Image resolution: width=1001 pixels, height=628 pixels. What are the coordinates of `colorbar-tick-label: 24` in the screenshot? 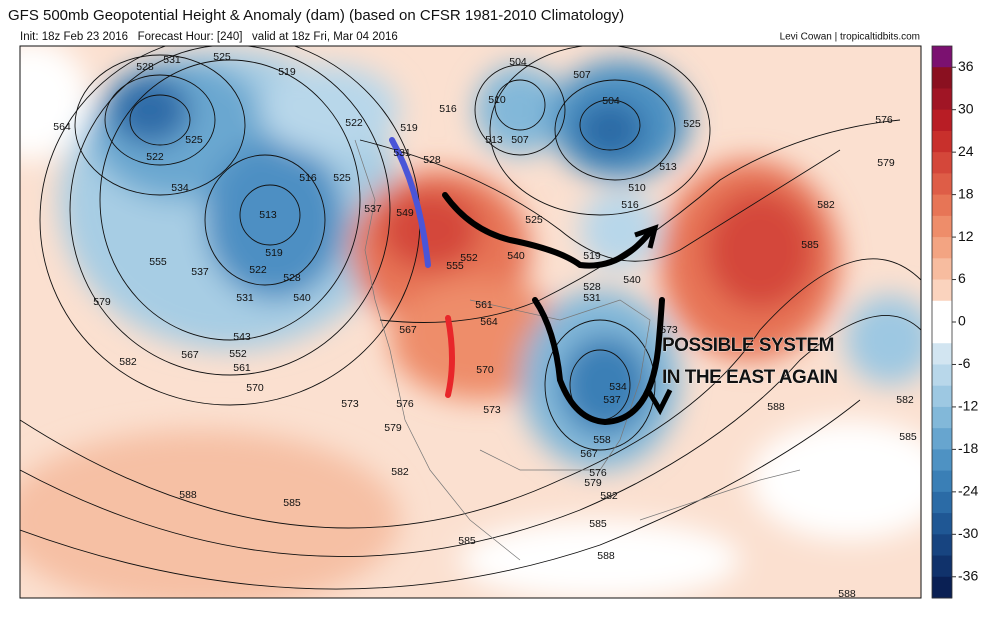 It's located at (966, 151).